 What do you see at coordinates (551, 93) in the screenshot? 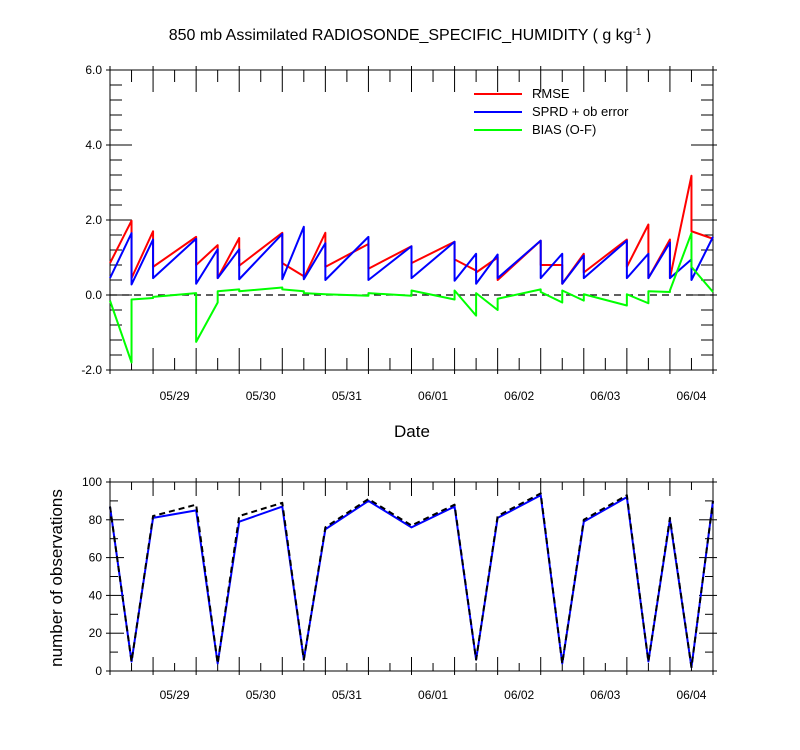
I see `legend-label: RMSE` at bounding box center [551, 93].